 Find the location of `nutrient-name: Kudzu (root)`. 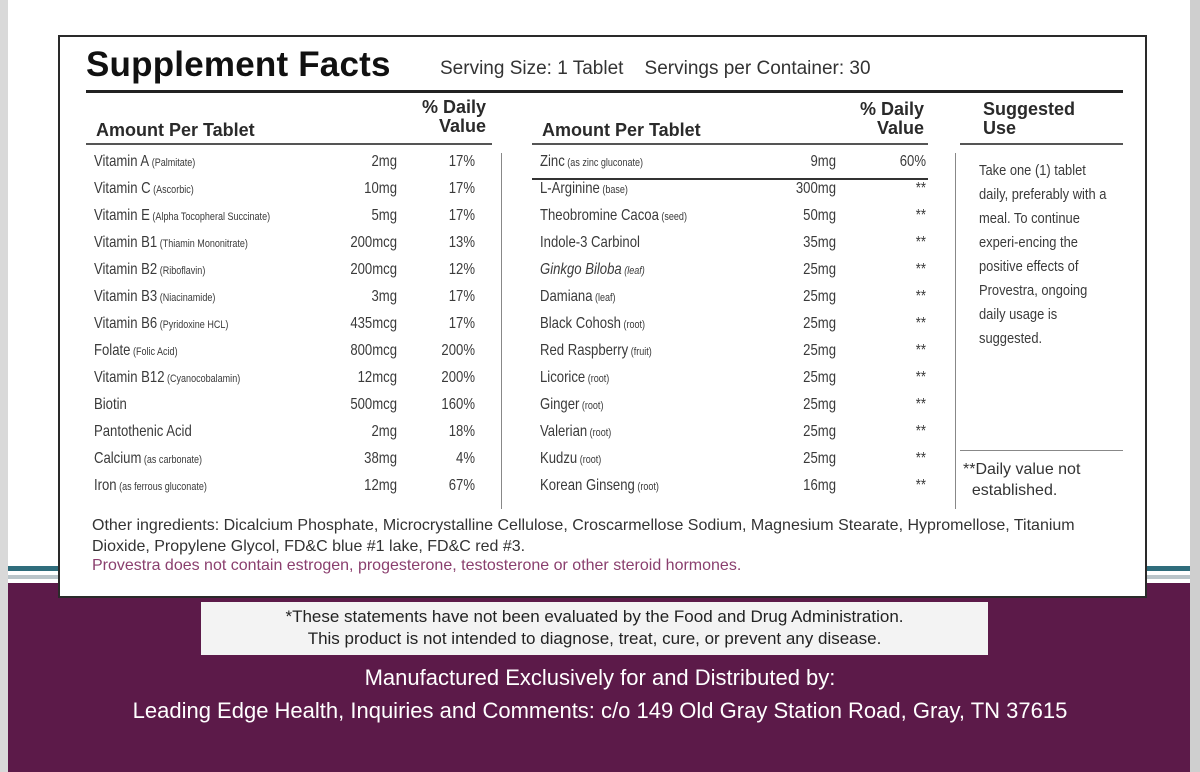

nutrient-name: Kudzu (root) is located at coordinates (571, 458).